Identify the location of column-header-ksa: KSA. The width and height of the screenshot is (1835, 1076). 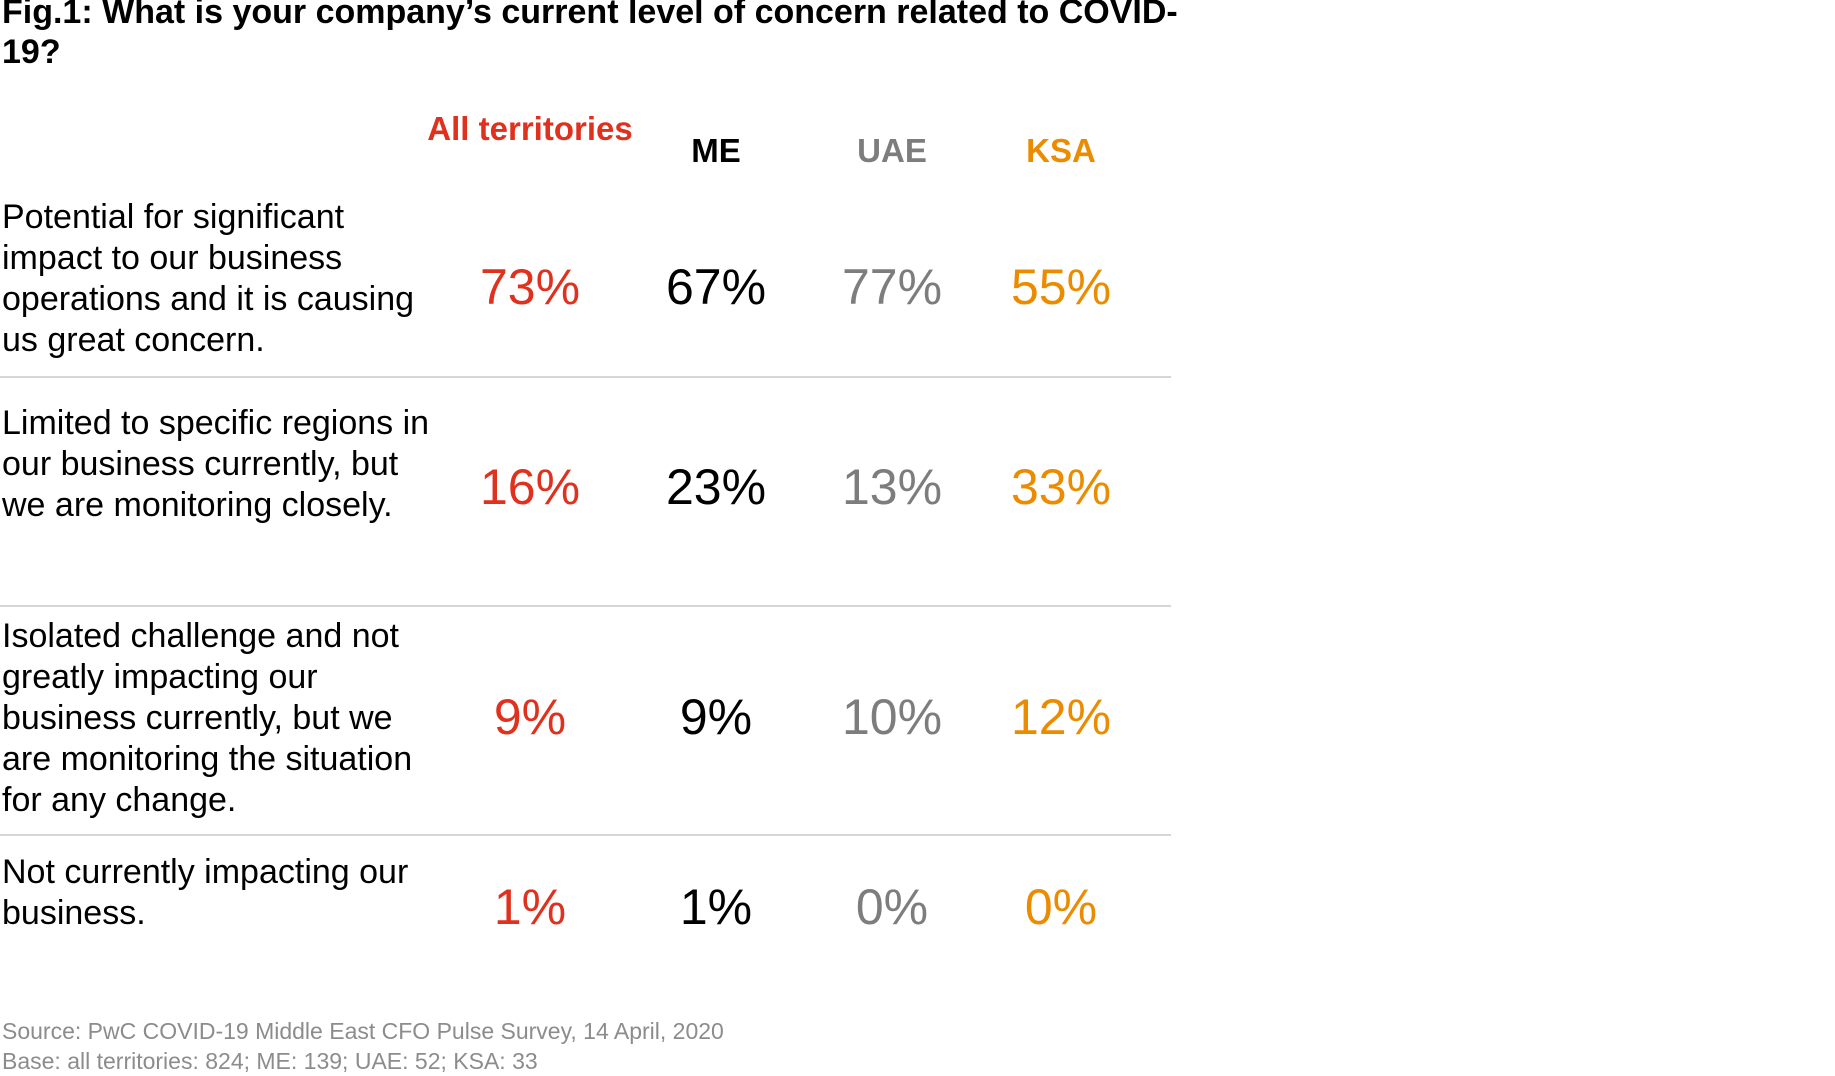
(1061, 150).